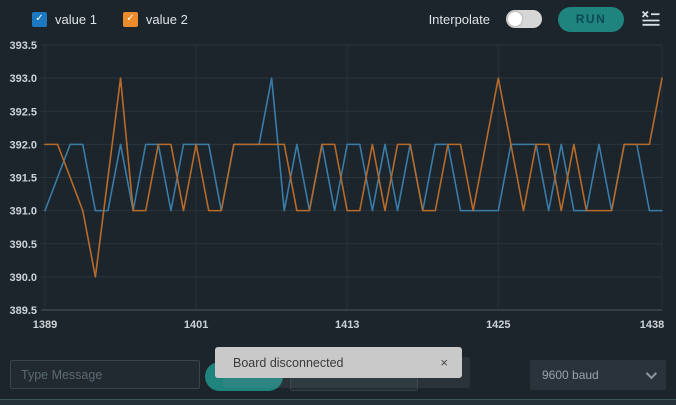 The height and width of the screenshot is (405, 676). Describe the element at coordinates (110, 19) in the screenshot. I see `legend: ✓ value 1 ✓ value 2` at that location.